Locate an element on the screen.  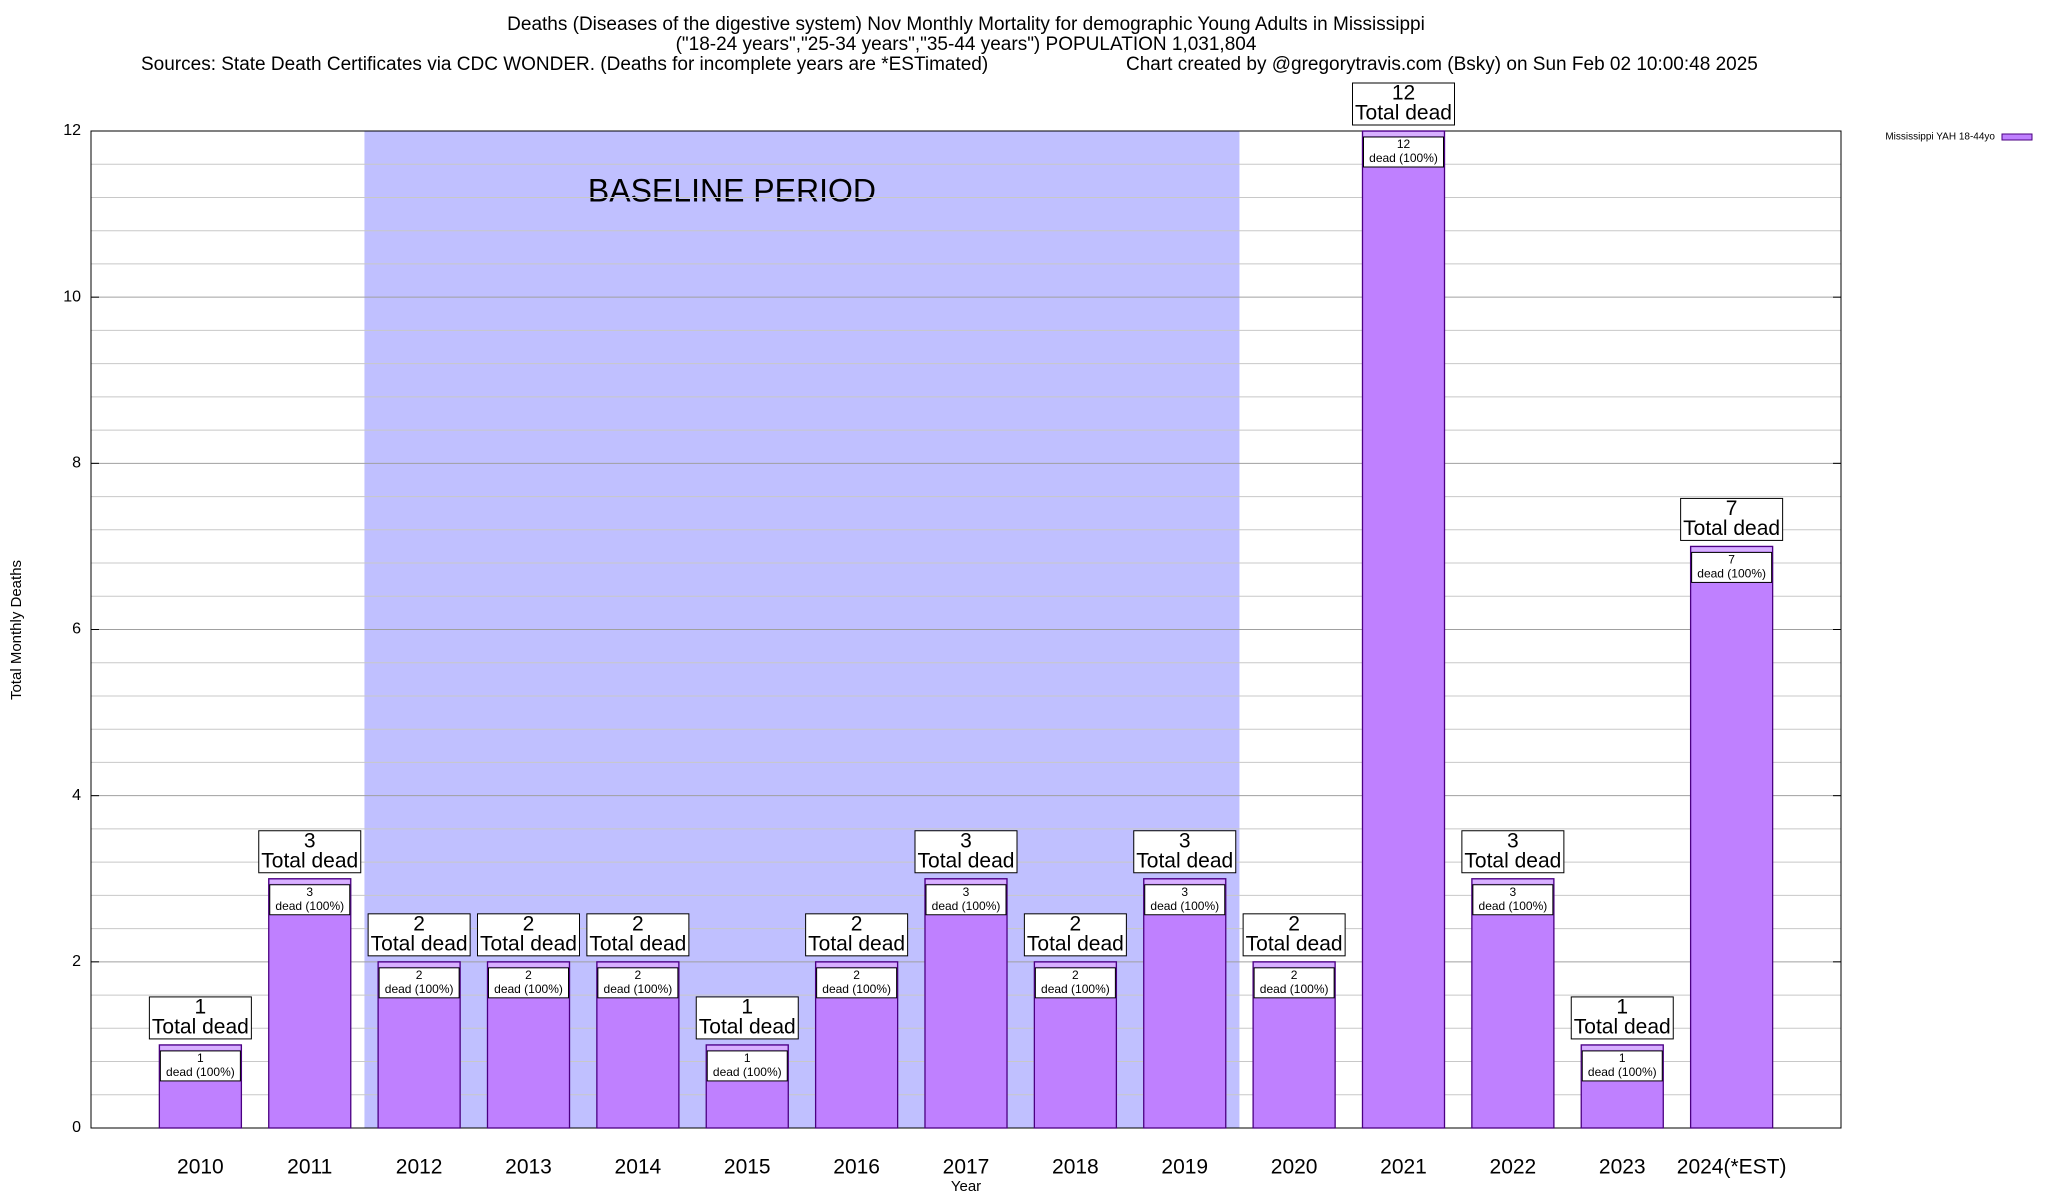
y-tick-label: 0 is located at coordinates (76, 1127).